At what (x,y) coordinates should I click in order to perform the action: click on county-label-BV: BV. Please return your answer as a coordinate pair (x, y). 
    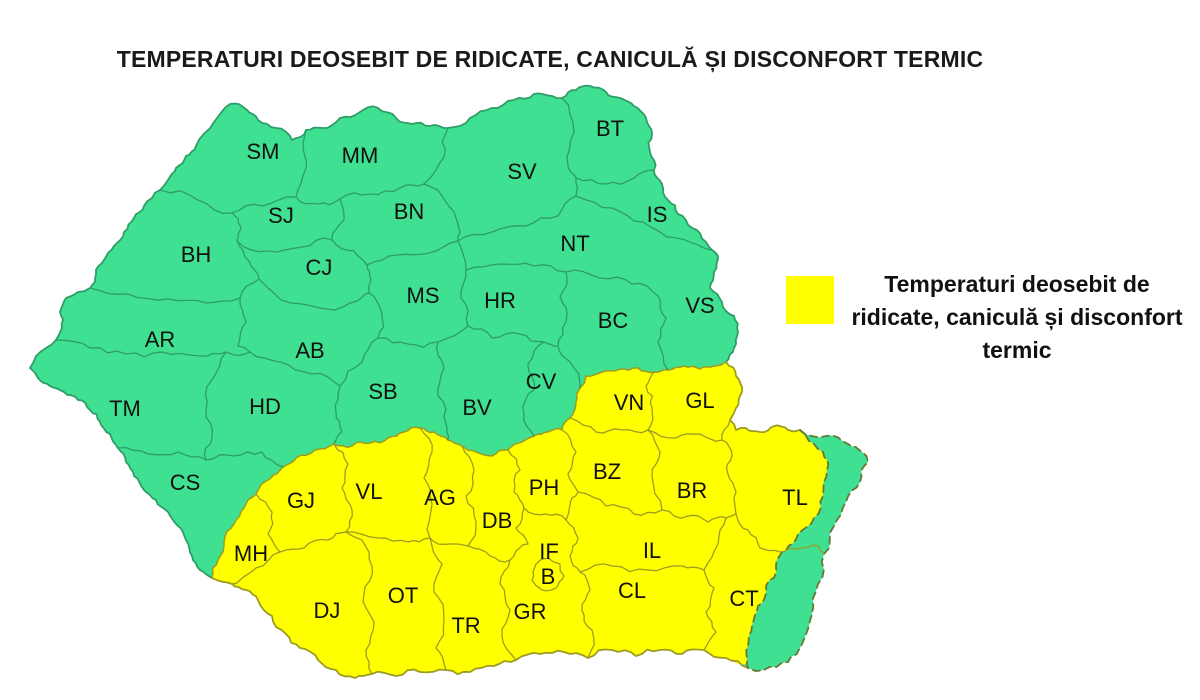
    Looking at the image, I should click on (477, 407).